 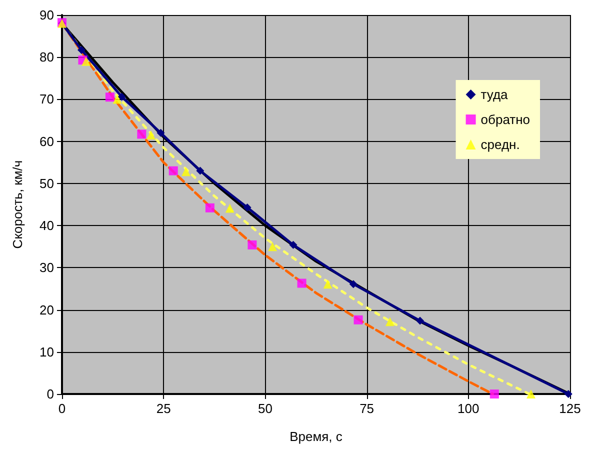 I want to click on x-tick-label: 25, so click(x=163, y=408).